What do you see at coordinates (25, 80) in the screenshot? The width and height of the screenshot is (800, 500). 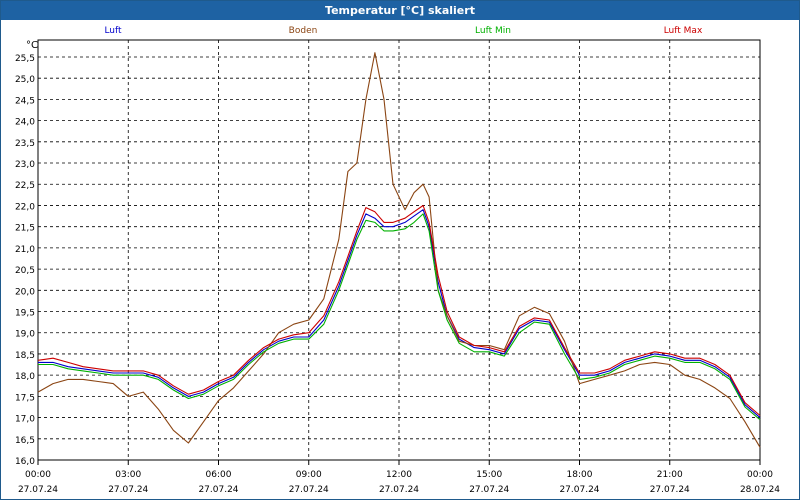 I see `y-tick-label: 25,0` at bounding box center [25, 80].